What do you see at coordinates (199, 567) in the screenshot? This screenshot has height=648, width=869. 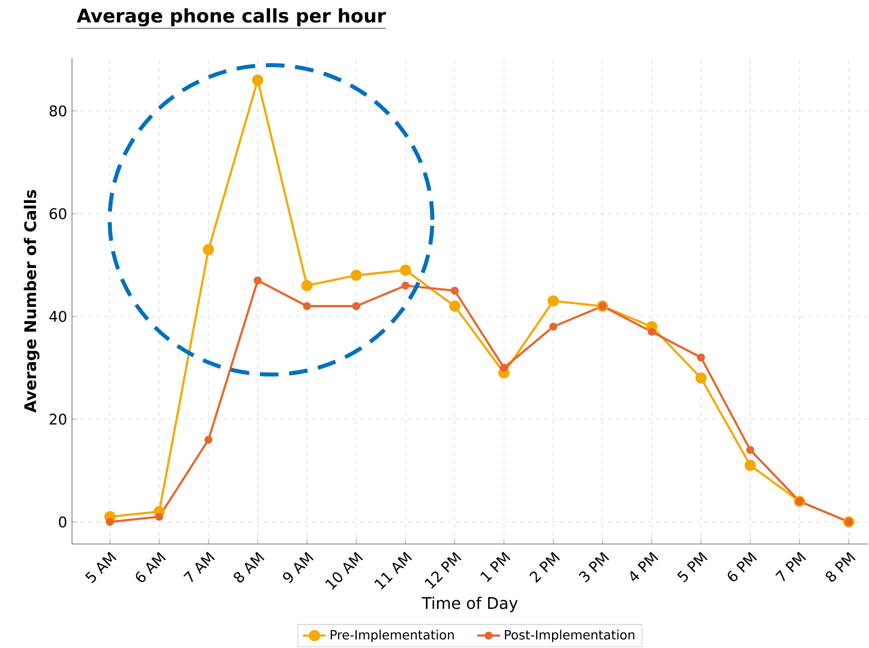 I see `x-tick-label: 7 AM` at bounding box center [199, 567].